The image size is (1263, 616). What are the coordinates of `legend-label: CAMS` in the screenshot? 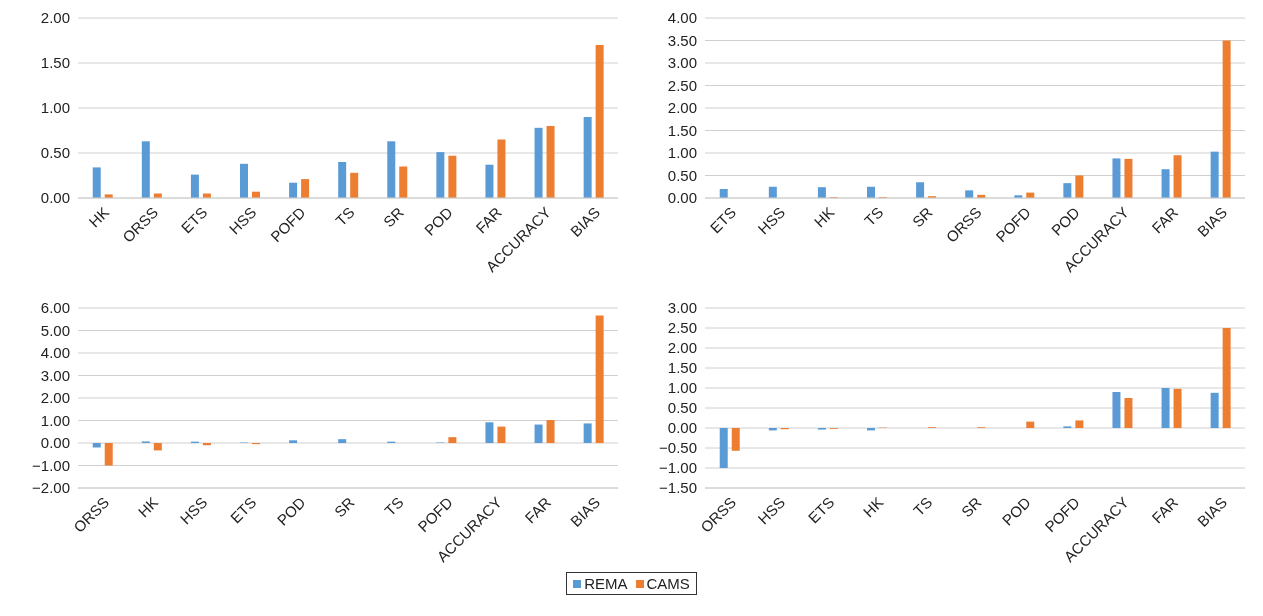 It's located at (668, 583).